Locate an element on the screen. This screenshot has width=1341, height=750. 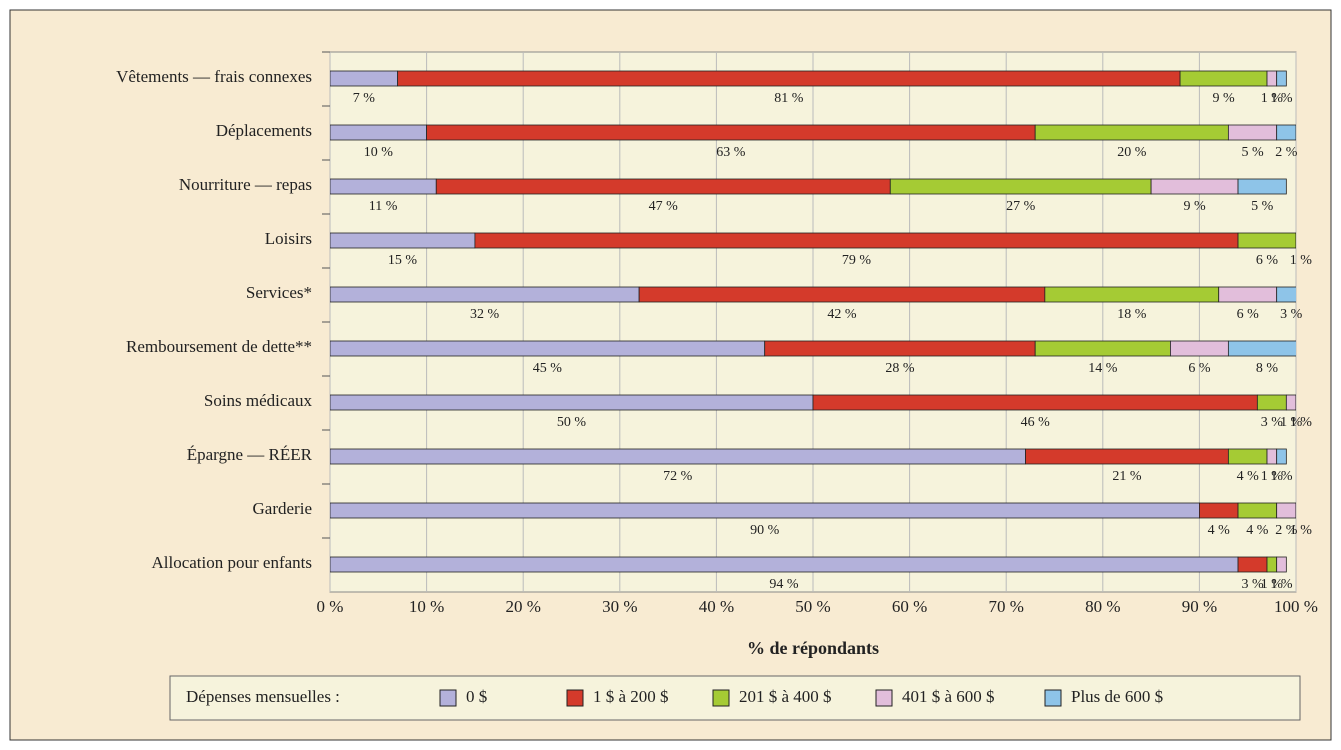
x-tick-label: 10 % is located at coordinates (426, 606).